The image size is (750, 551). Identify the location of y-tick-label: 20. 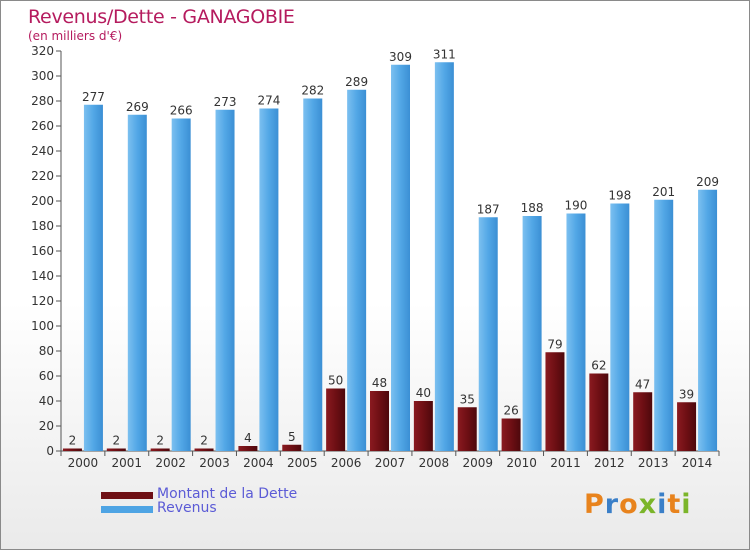
(46, 426).